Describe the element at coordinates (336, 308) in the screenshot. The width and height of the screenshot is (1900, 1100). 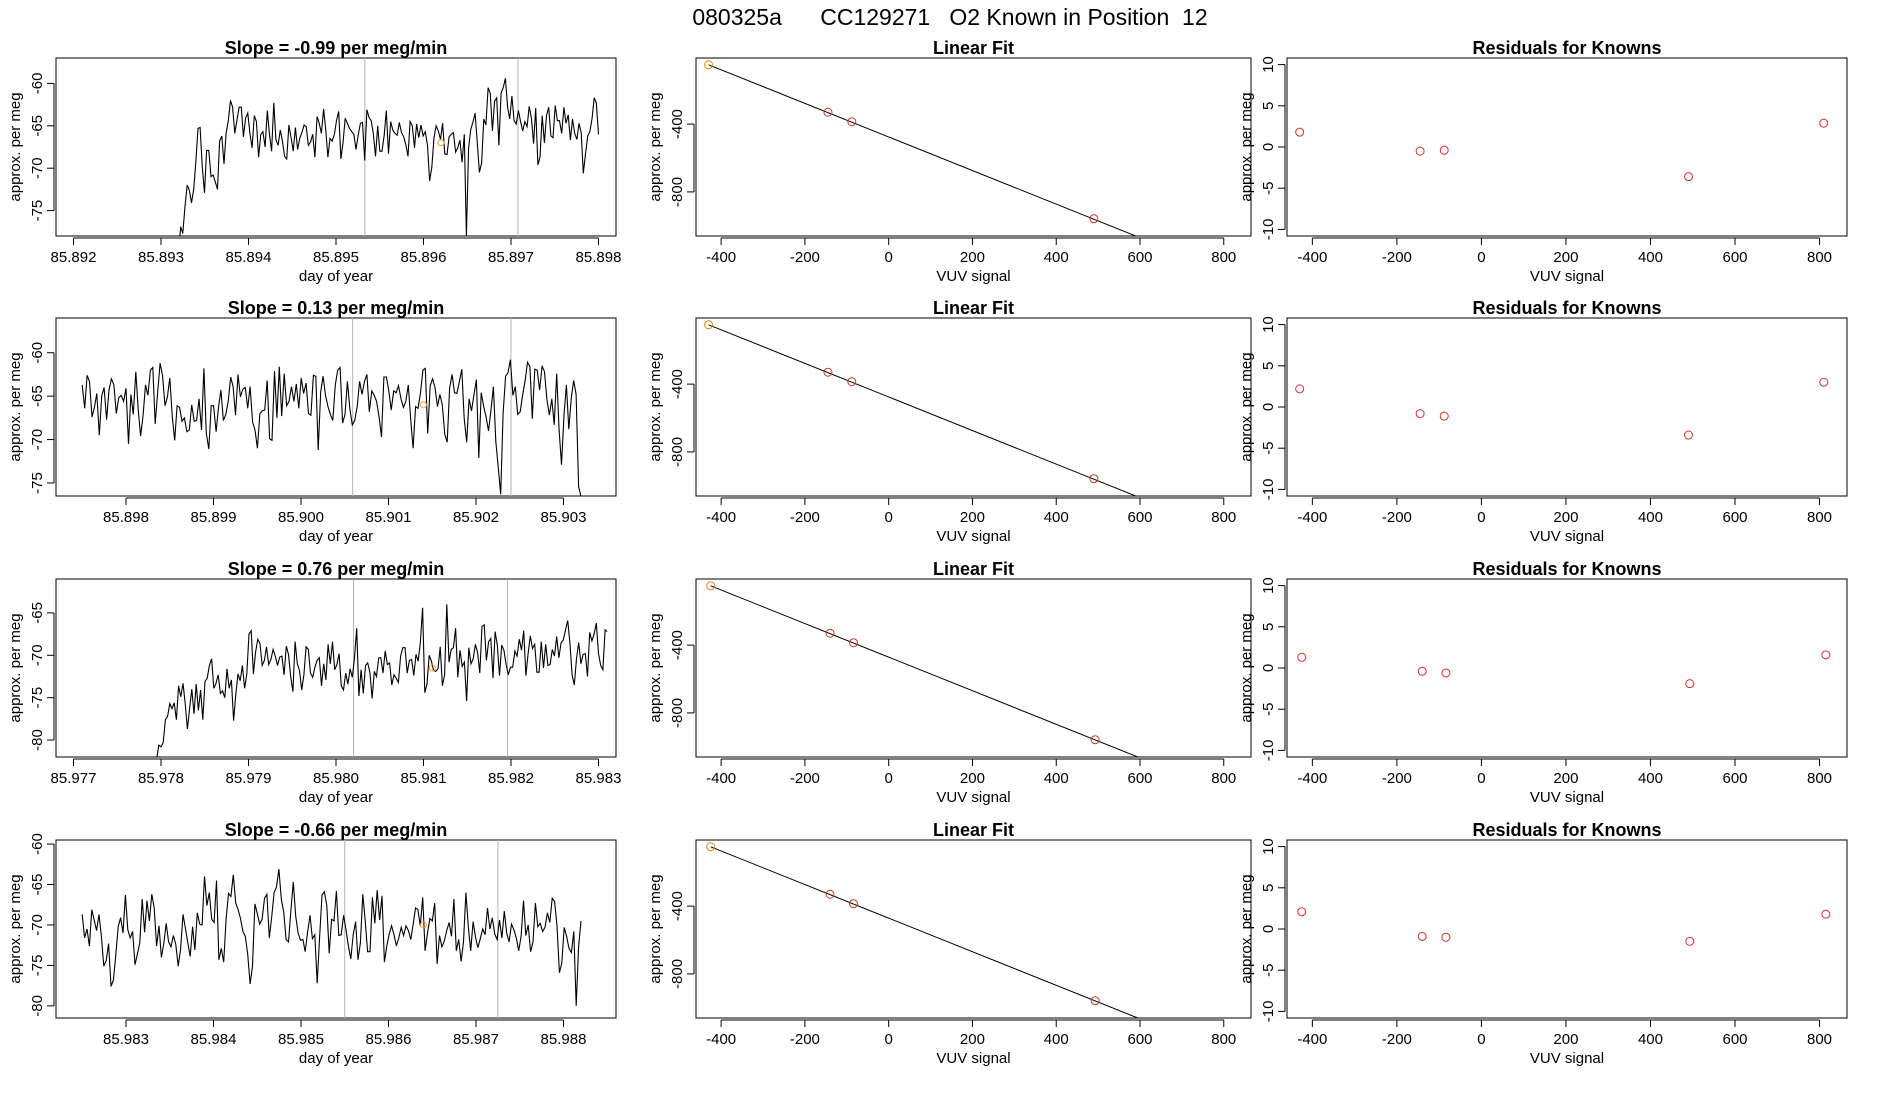
I see `panel-title: Slope = 0.13 per meg/min` at that location.